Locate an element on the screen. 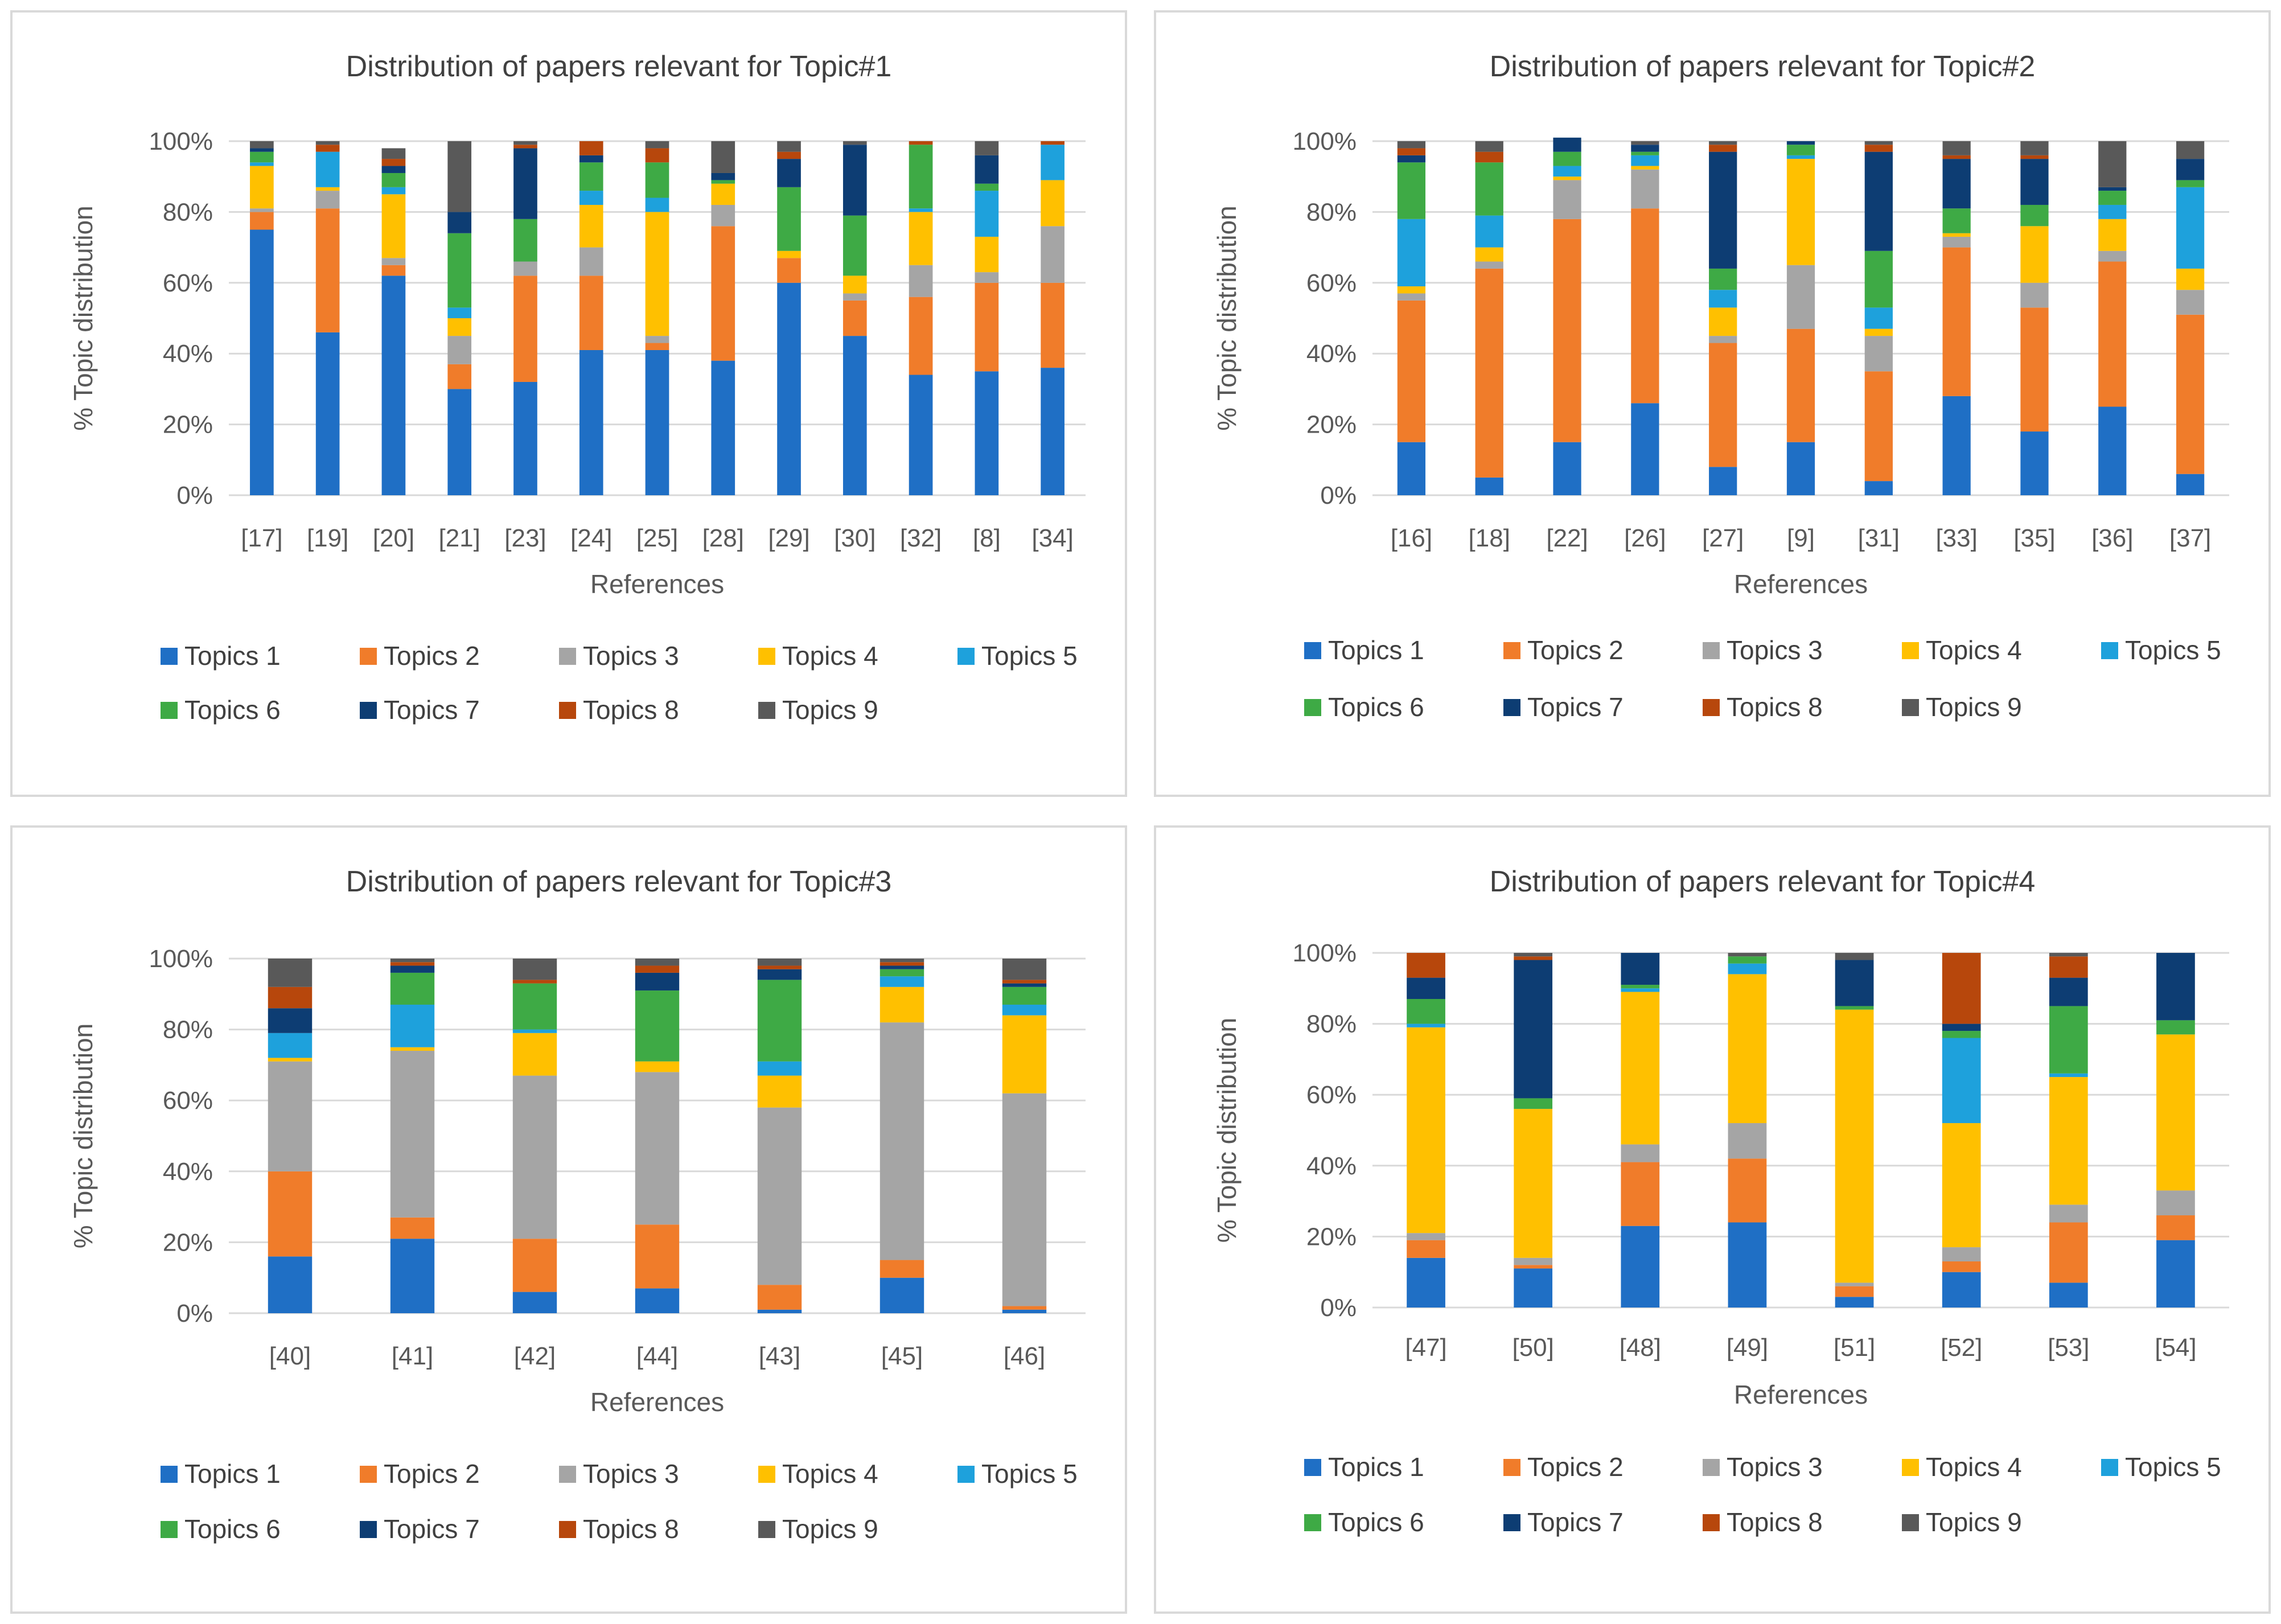  y-tick-label: 60% is located at coordinates (188, 283).